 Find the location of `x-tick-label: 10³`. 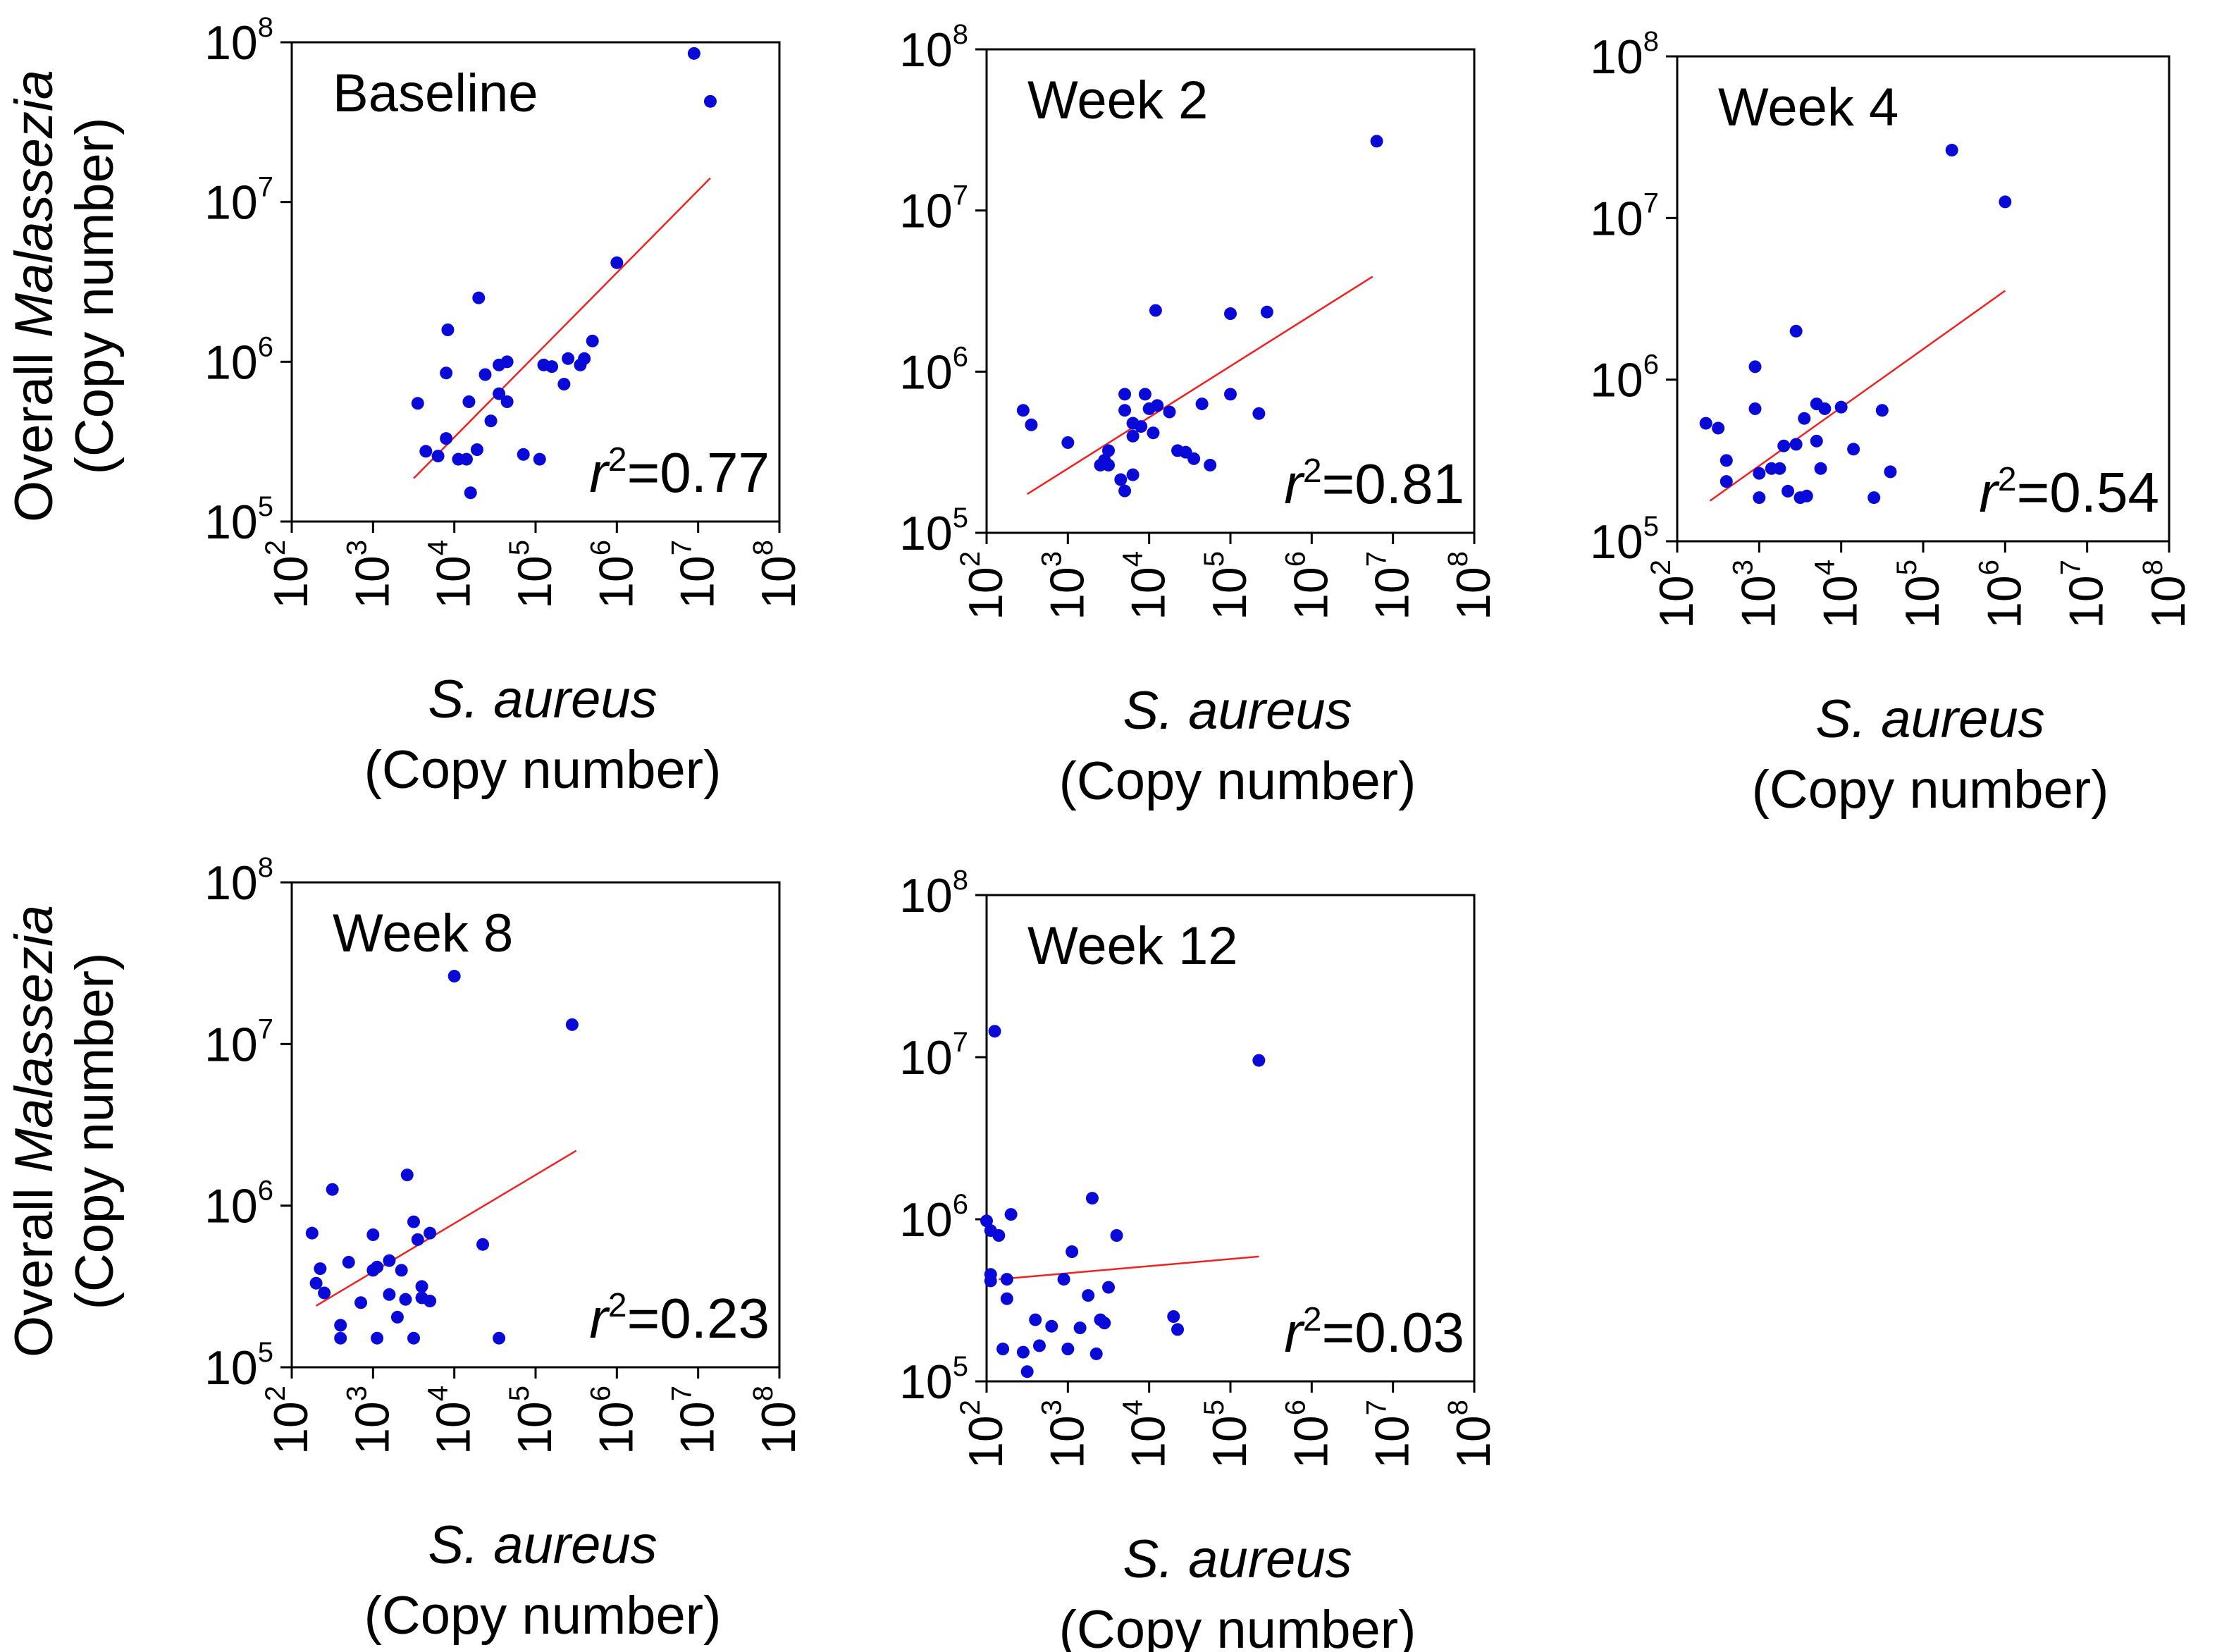

x-tick-label: 10³ is located at coordinates (1065, 585).